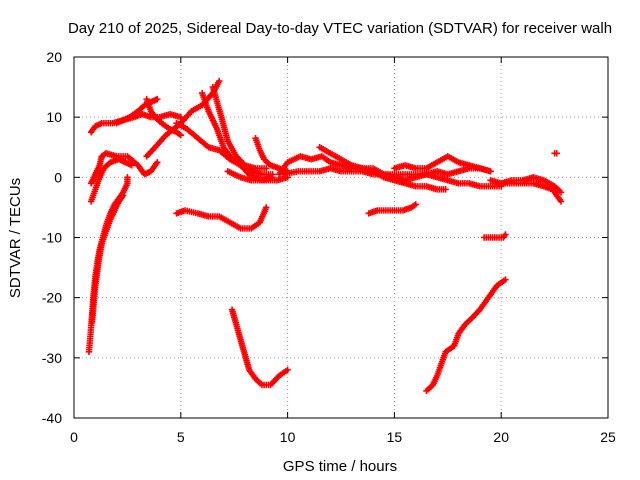  What do you see at coordinates (52, 418) in the screenshot?
I see `y-tick-label: -40` at bounding box center [52, 418].